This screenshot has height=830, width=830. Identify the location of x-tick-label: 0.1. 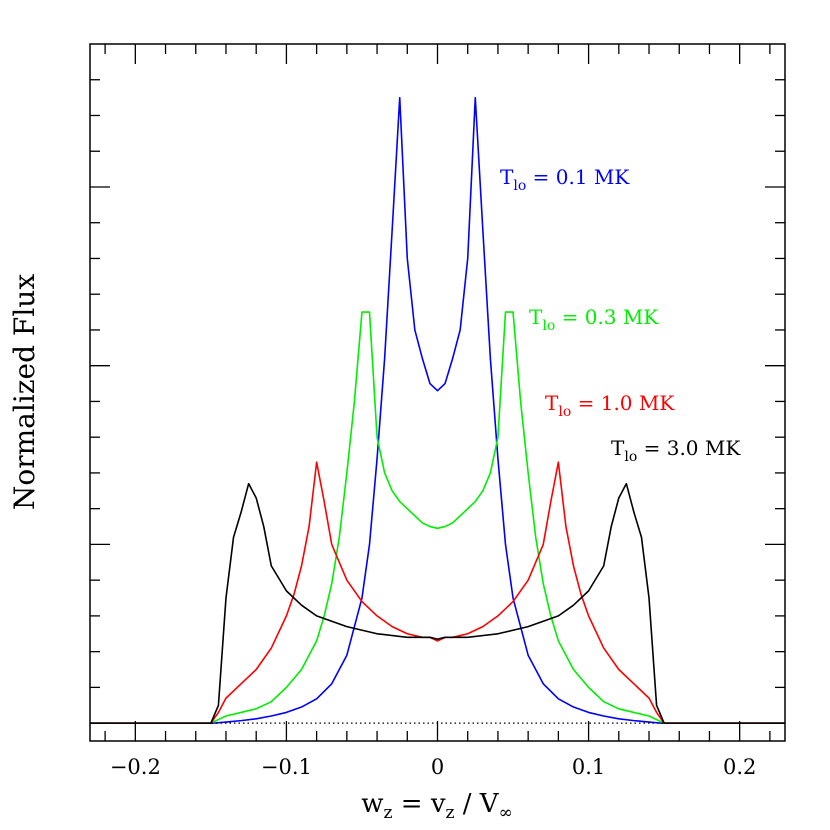
(588, 767).